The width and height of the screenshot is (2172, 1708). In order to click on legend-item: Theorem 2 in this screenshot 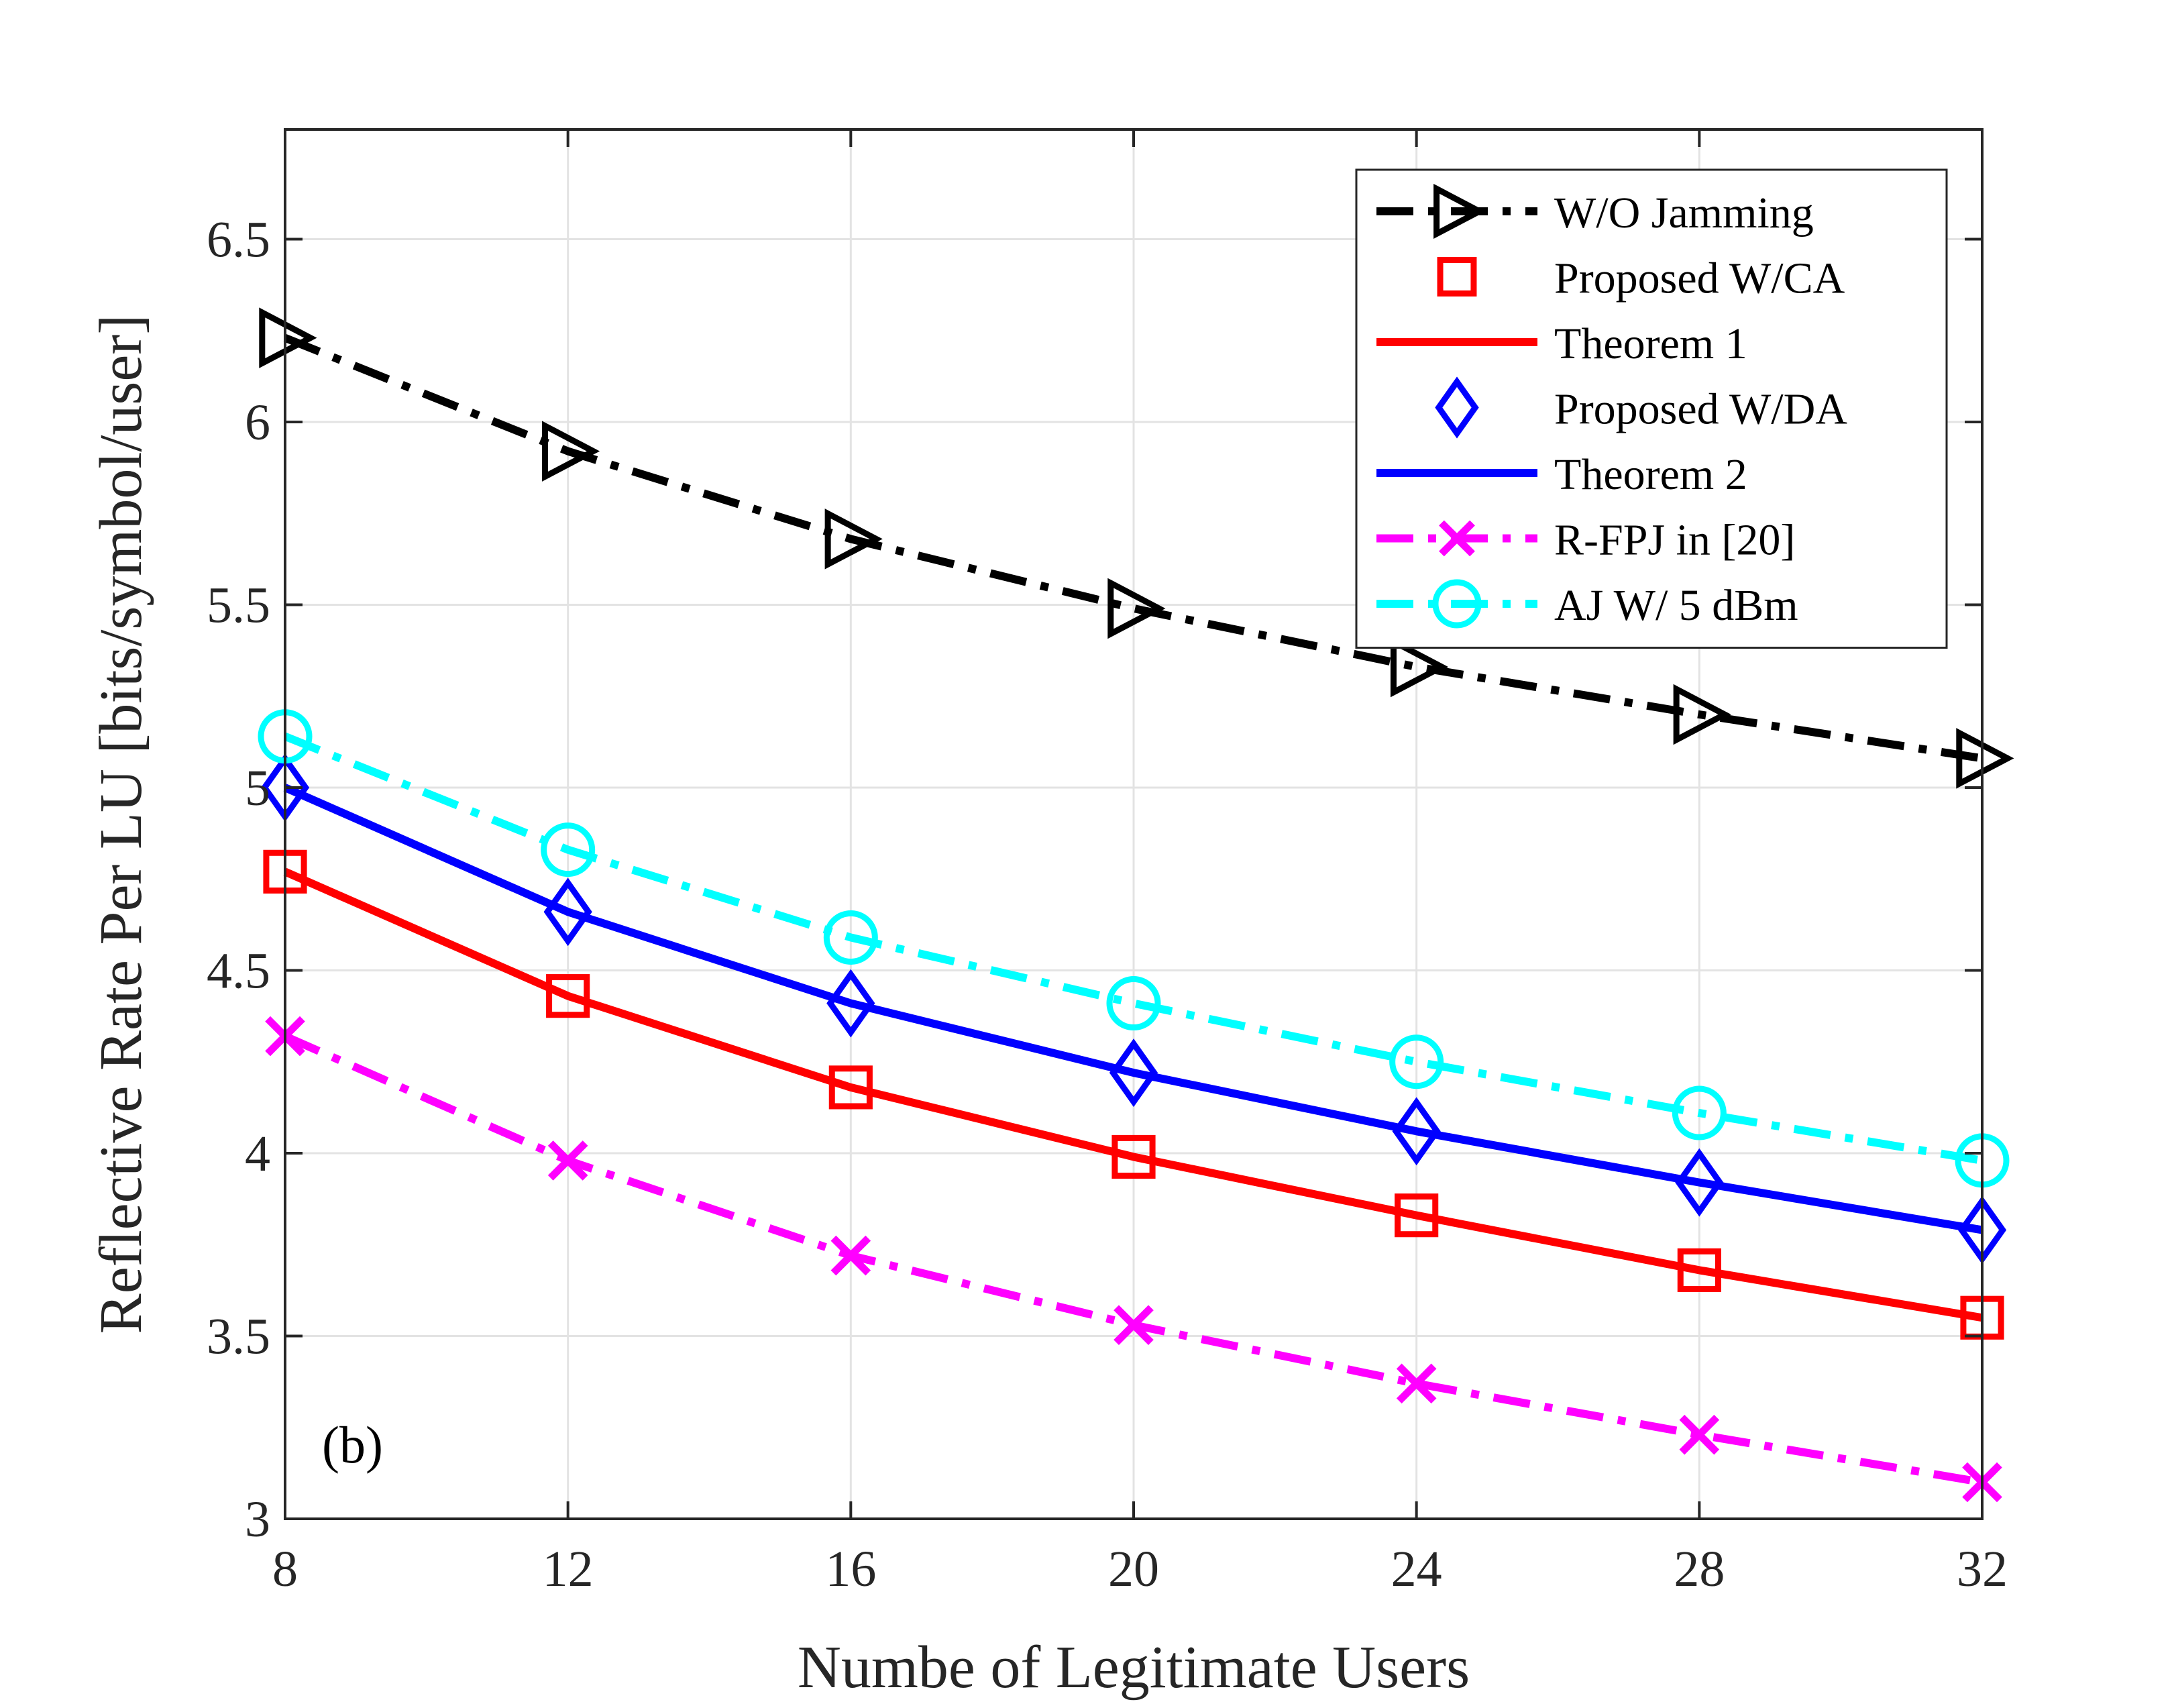, I will do `click(1561, 474)`.